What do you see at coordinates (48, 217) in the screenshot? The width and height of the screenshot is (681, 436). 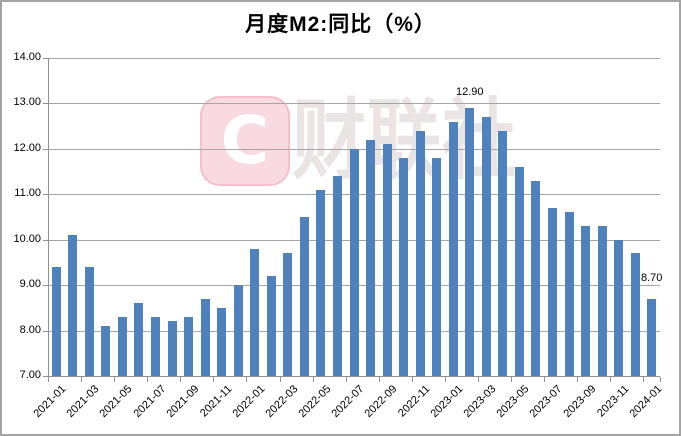 I see `y-axis-line` at bounding box center [48, 217].